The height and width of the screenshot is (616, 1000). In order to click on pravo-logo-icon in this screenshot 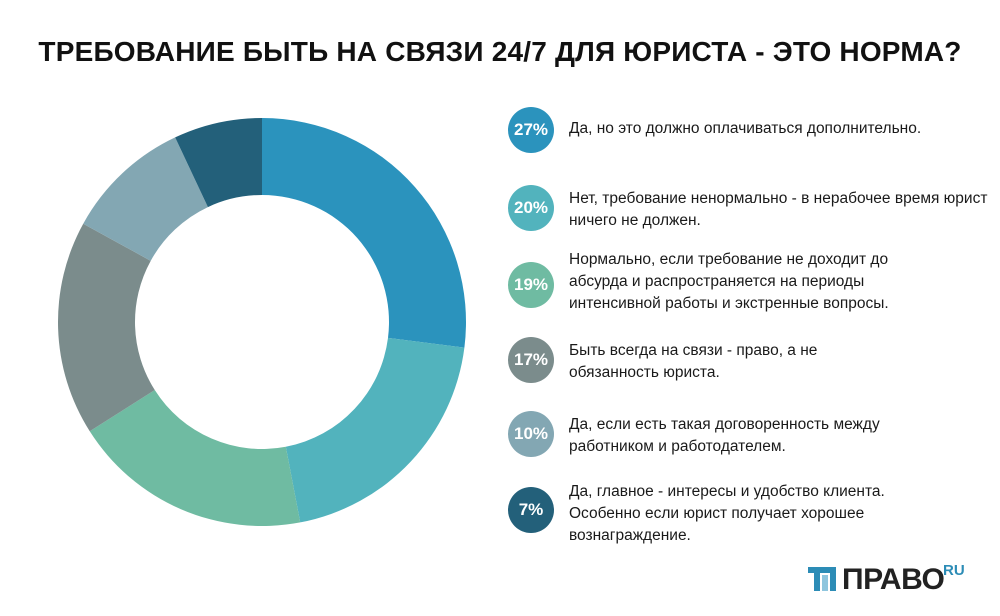, I will do `click(822, 579)`.